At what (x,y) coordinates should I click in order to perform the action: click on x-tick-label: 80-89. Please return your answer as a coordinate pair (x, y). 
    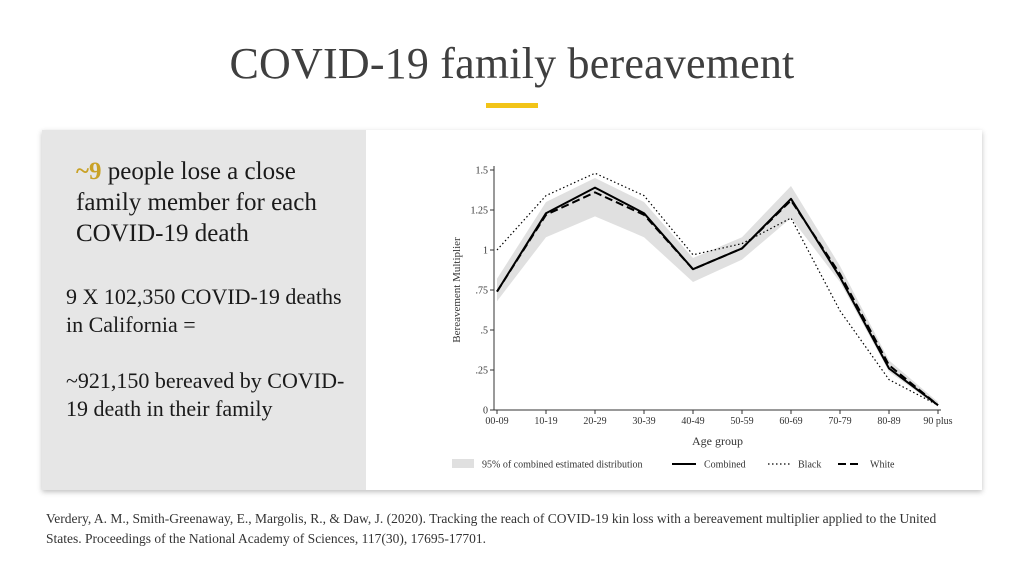
    Looking at the image, I should click on (888, 421).